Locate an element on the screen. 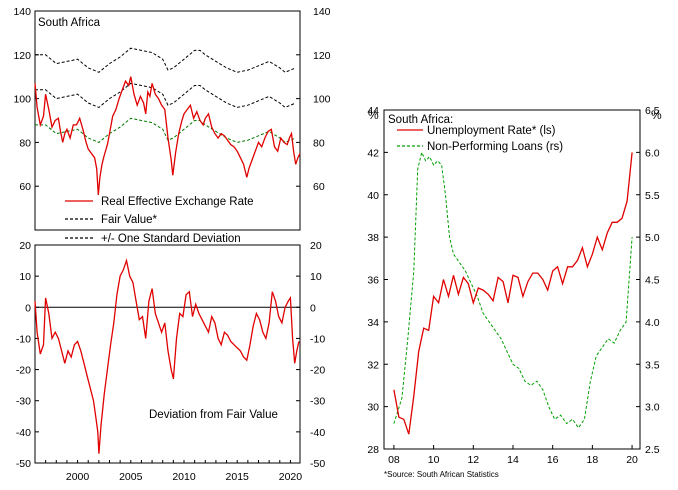 The height and width of the screenshot is (490, 678). right-right-ytick-label: 5.0 is located at coordinates (652, 238).